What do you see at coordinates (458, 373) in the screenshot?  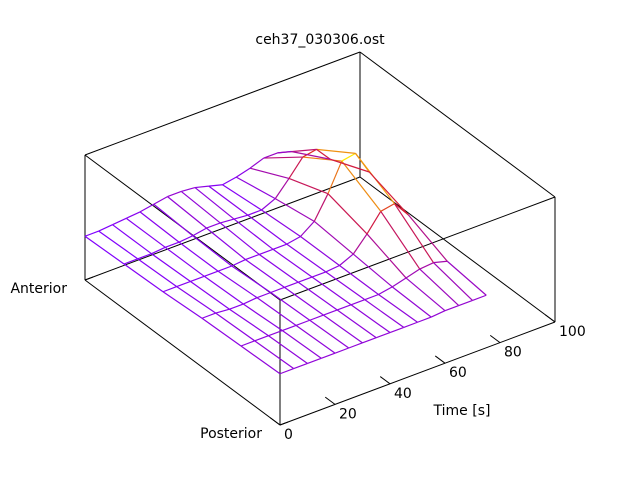 I see `x-tick-label: 60` at bounding box center [458, 373].